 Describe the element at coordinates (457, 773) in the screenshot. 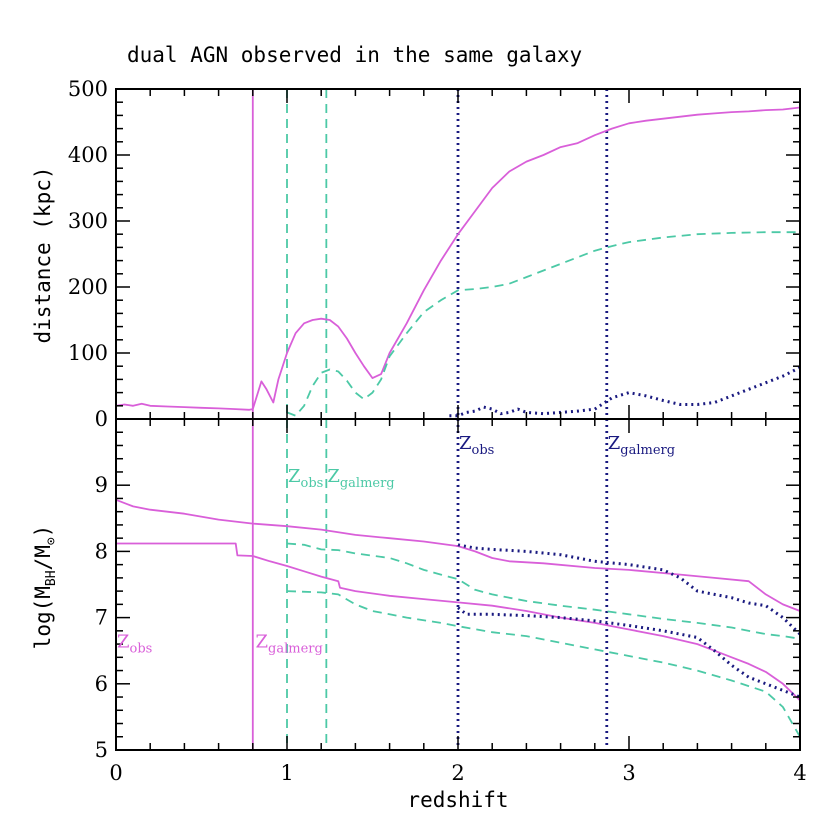

I see `x-tick-label: 2` at that location.